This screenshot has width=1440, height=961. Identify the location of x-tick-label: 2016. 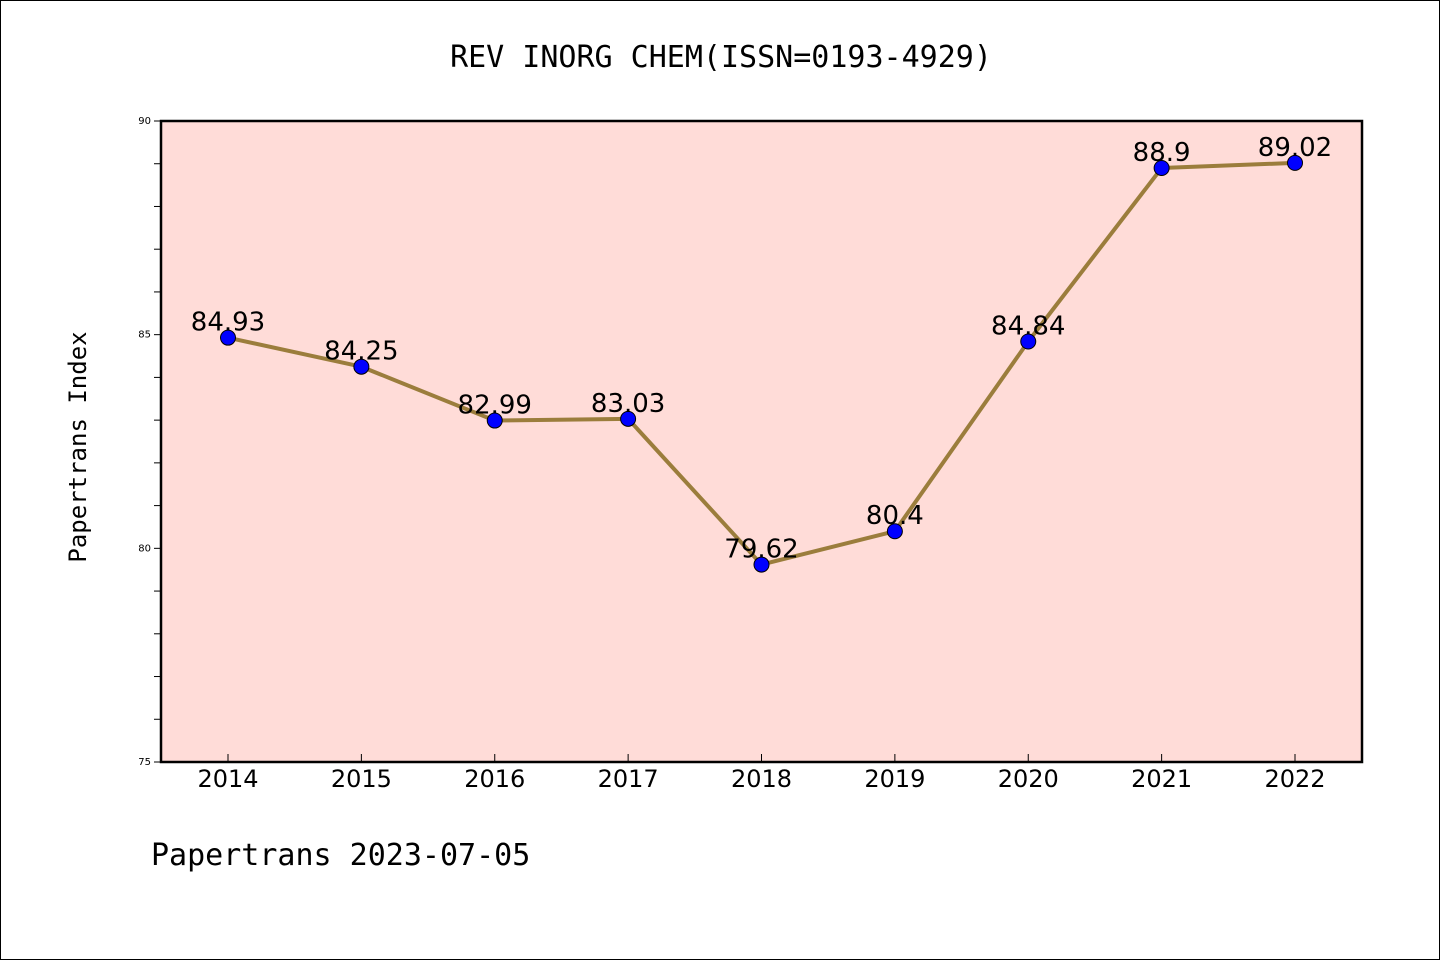
(494, 779).